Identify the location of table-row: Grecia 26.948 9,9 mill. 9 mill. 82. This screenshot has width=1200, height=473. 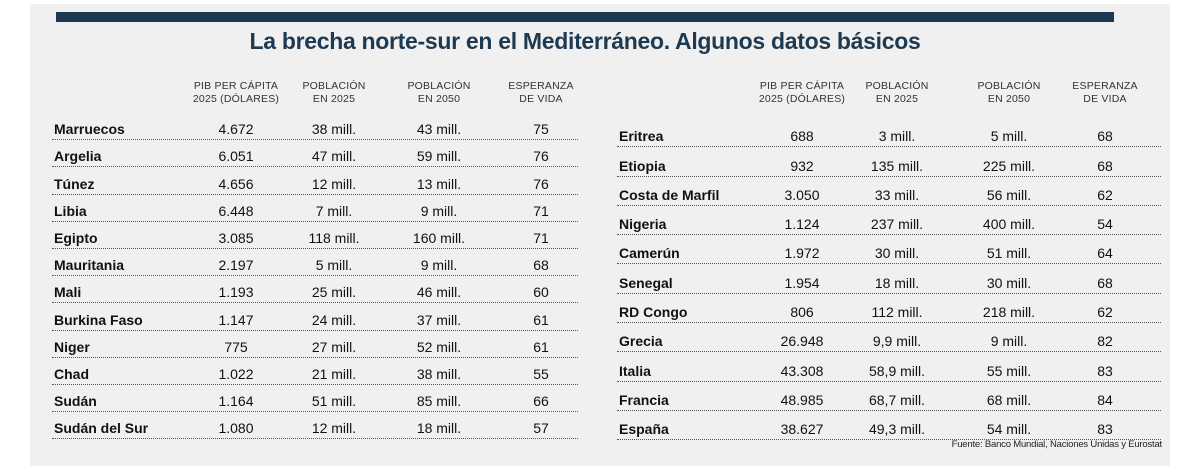
(889, 338).